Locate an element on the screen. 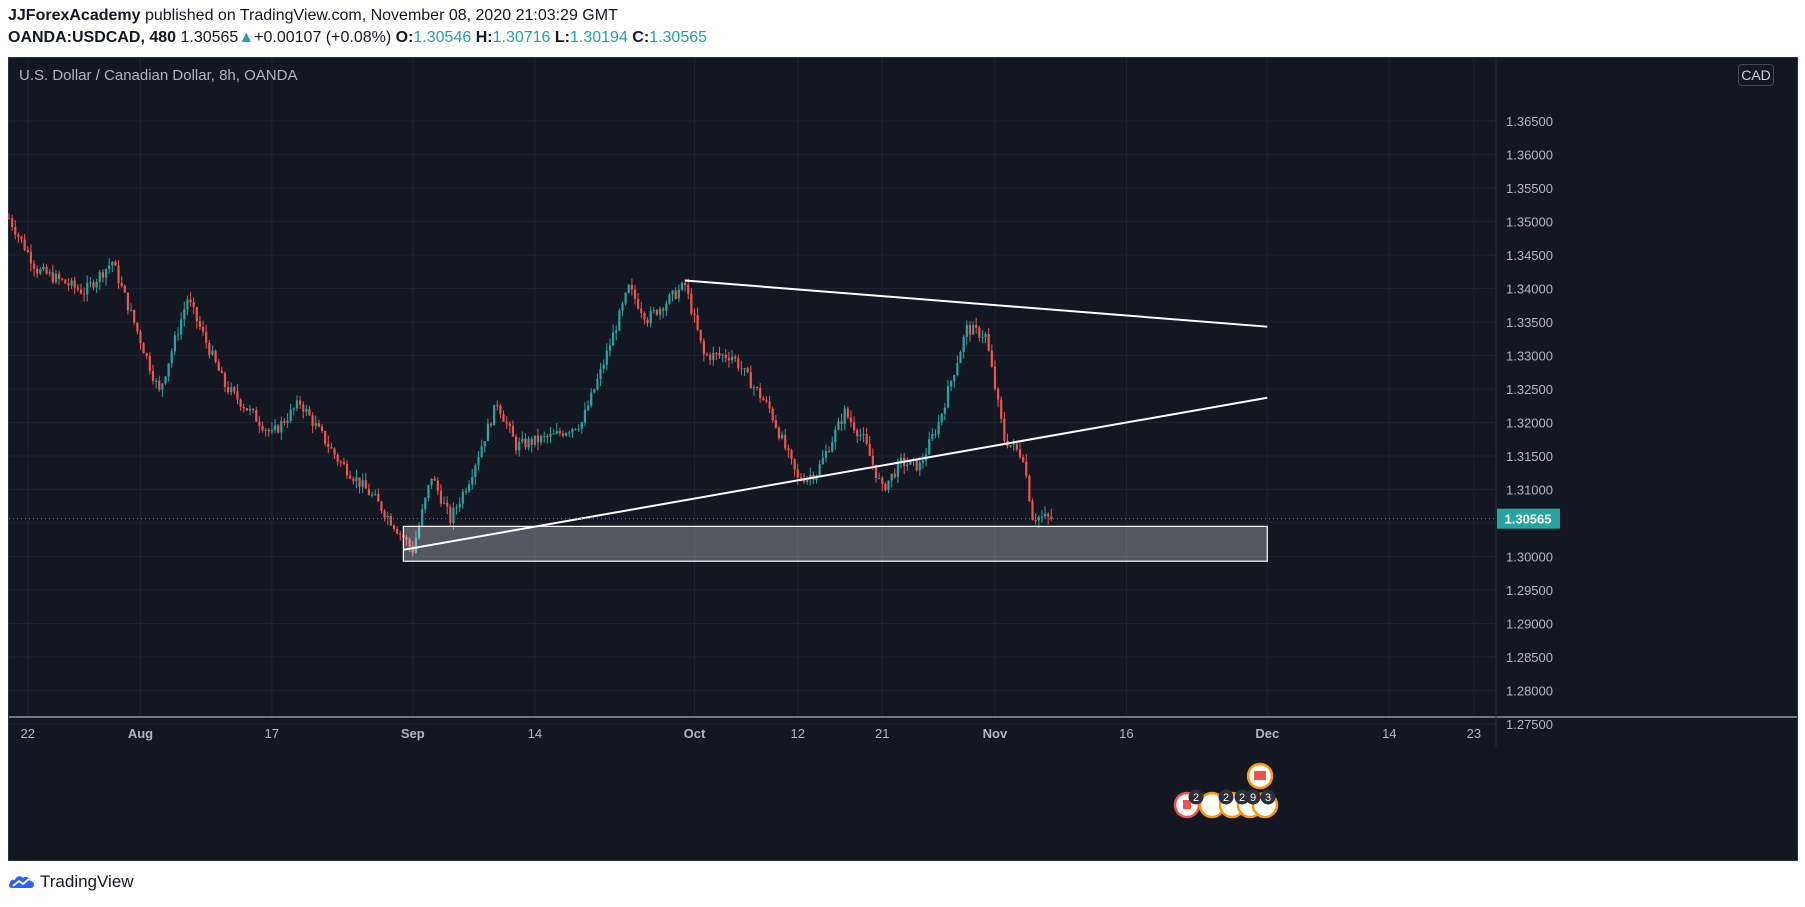 The height and width of the screenshot is (907, 1805). open-value: 1.30546 is located at coordinates (442, 37).